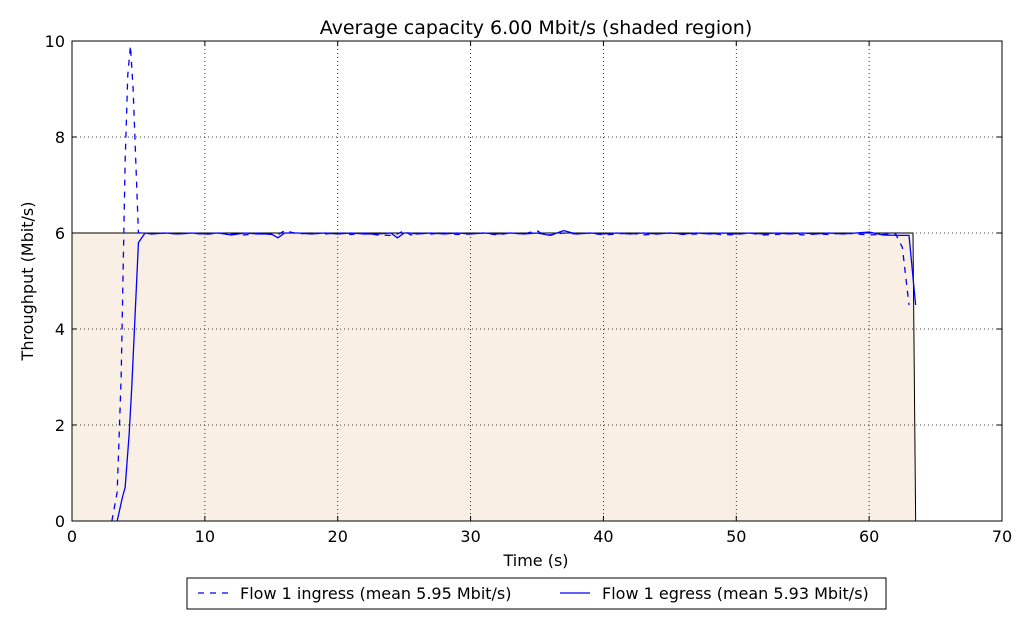 The width and height of the screenshot is (1032, 629). Describe the element at coordinates (338, 536) in the screenshot. I see `x-tick-label: 20` at that location.